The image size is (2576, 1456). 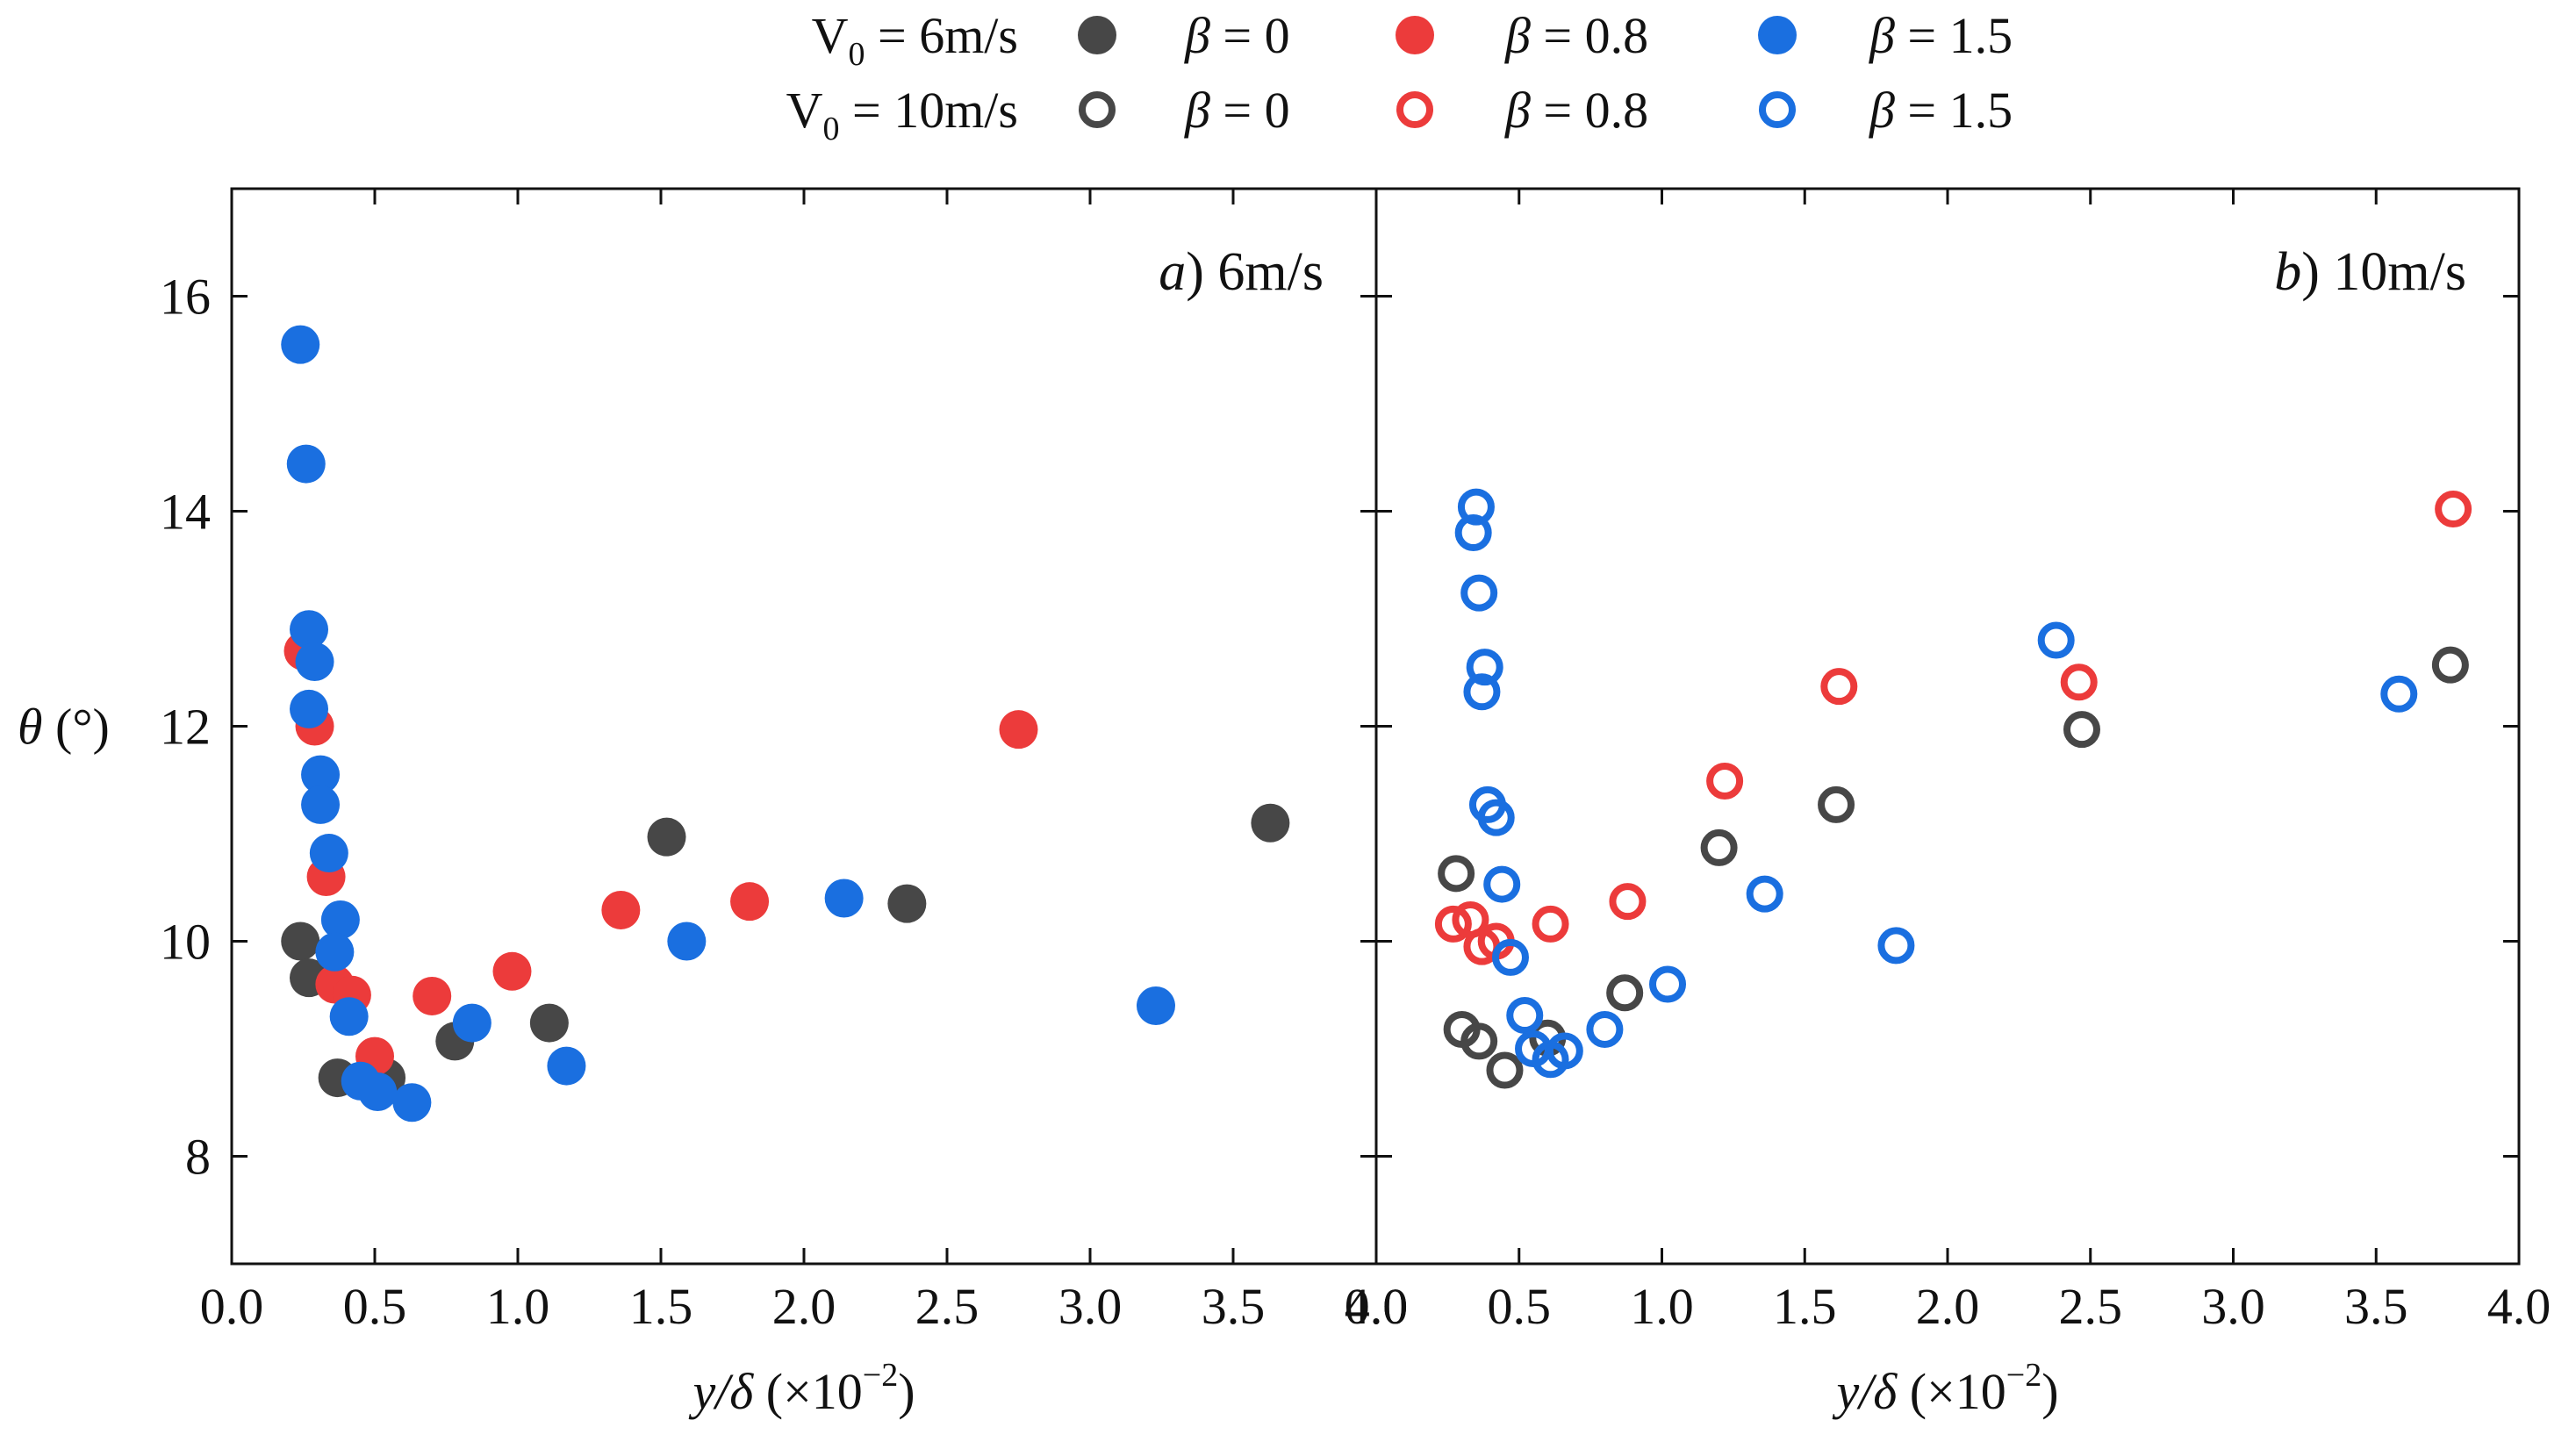 I want to click on x-tick-label: 4.0, so click(x=1377, y=1306).